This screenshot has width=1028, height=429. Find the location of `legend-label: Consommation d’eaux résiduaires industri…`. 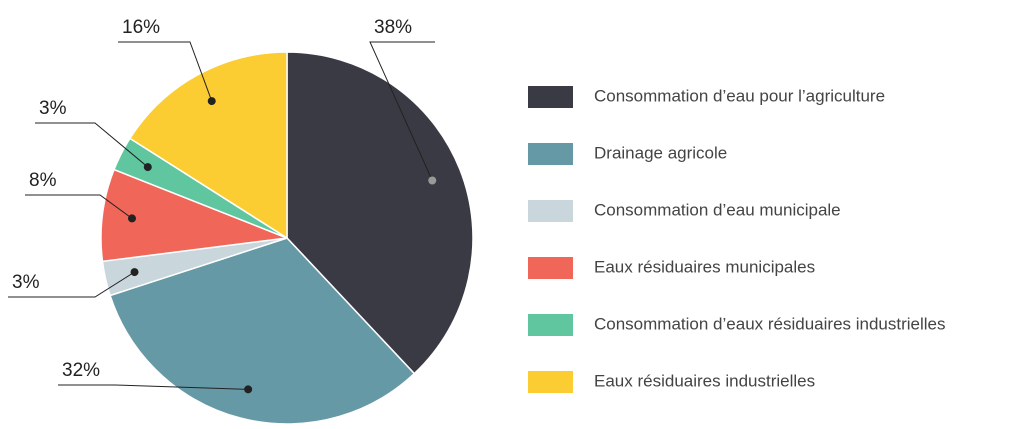

legend-label: Consommation d’eaux résiduaires industri… is located at coordinates (770, 323).